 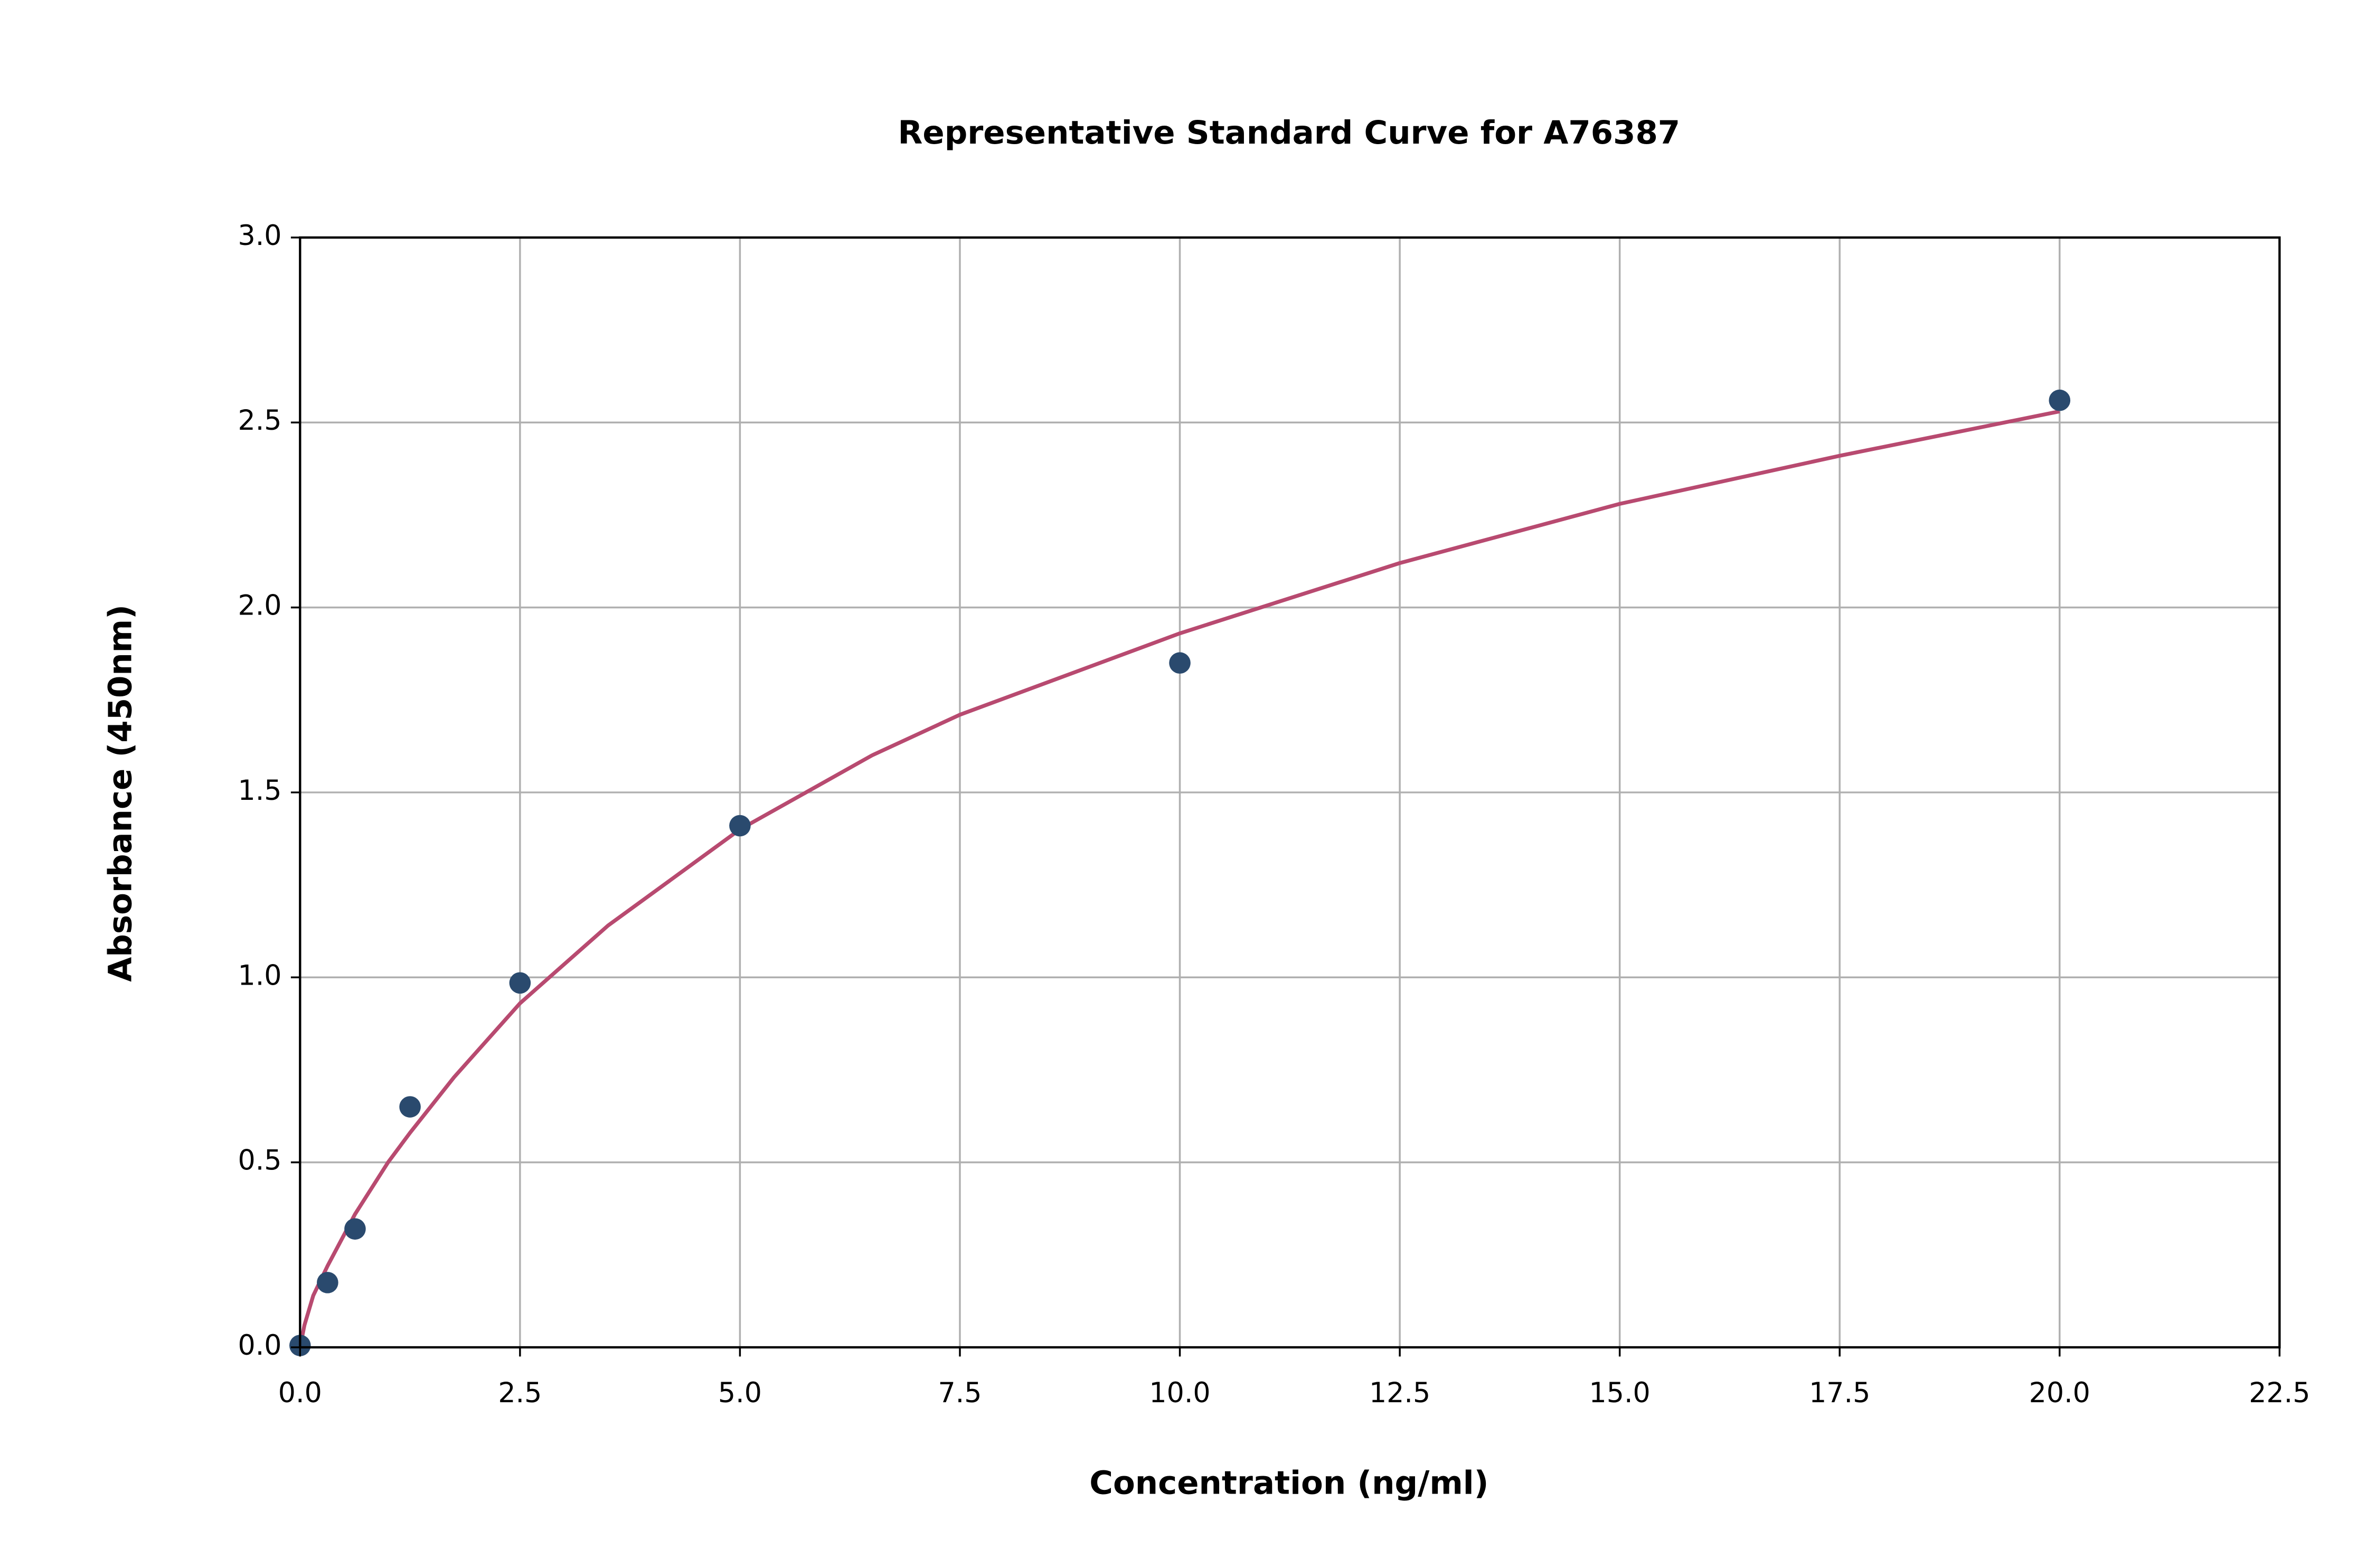 I want to click on x-tick-label: 12.5, so click(x=1400, y=1393).